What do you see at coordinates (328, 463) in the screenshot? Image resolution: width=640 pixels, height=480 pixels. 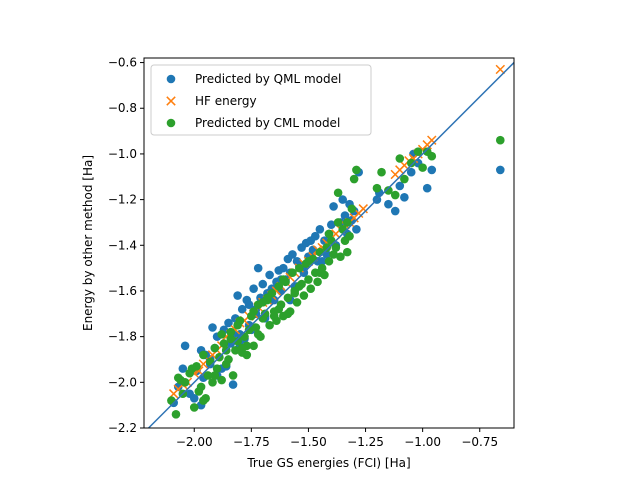 I see `x-axis-label: True GS energies (FCI) [Ha]` at bounding box center [328, 463].